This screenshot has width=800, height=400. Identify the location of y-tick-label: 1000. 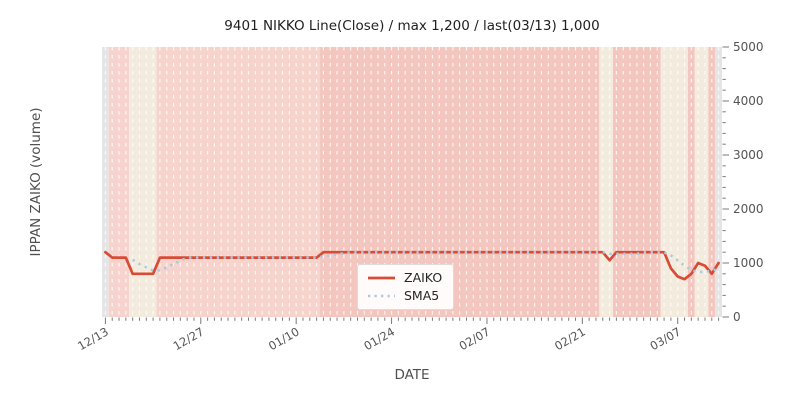
(748, 263).